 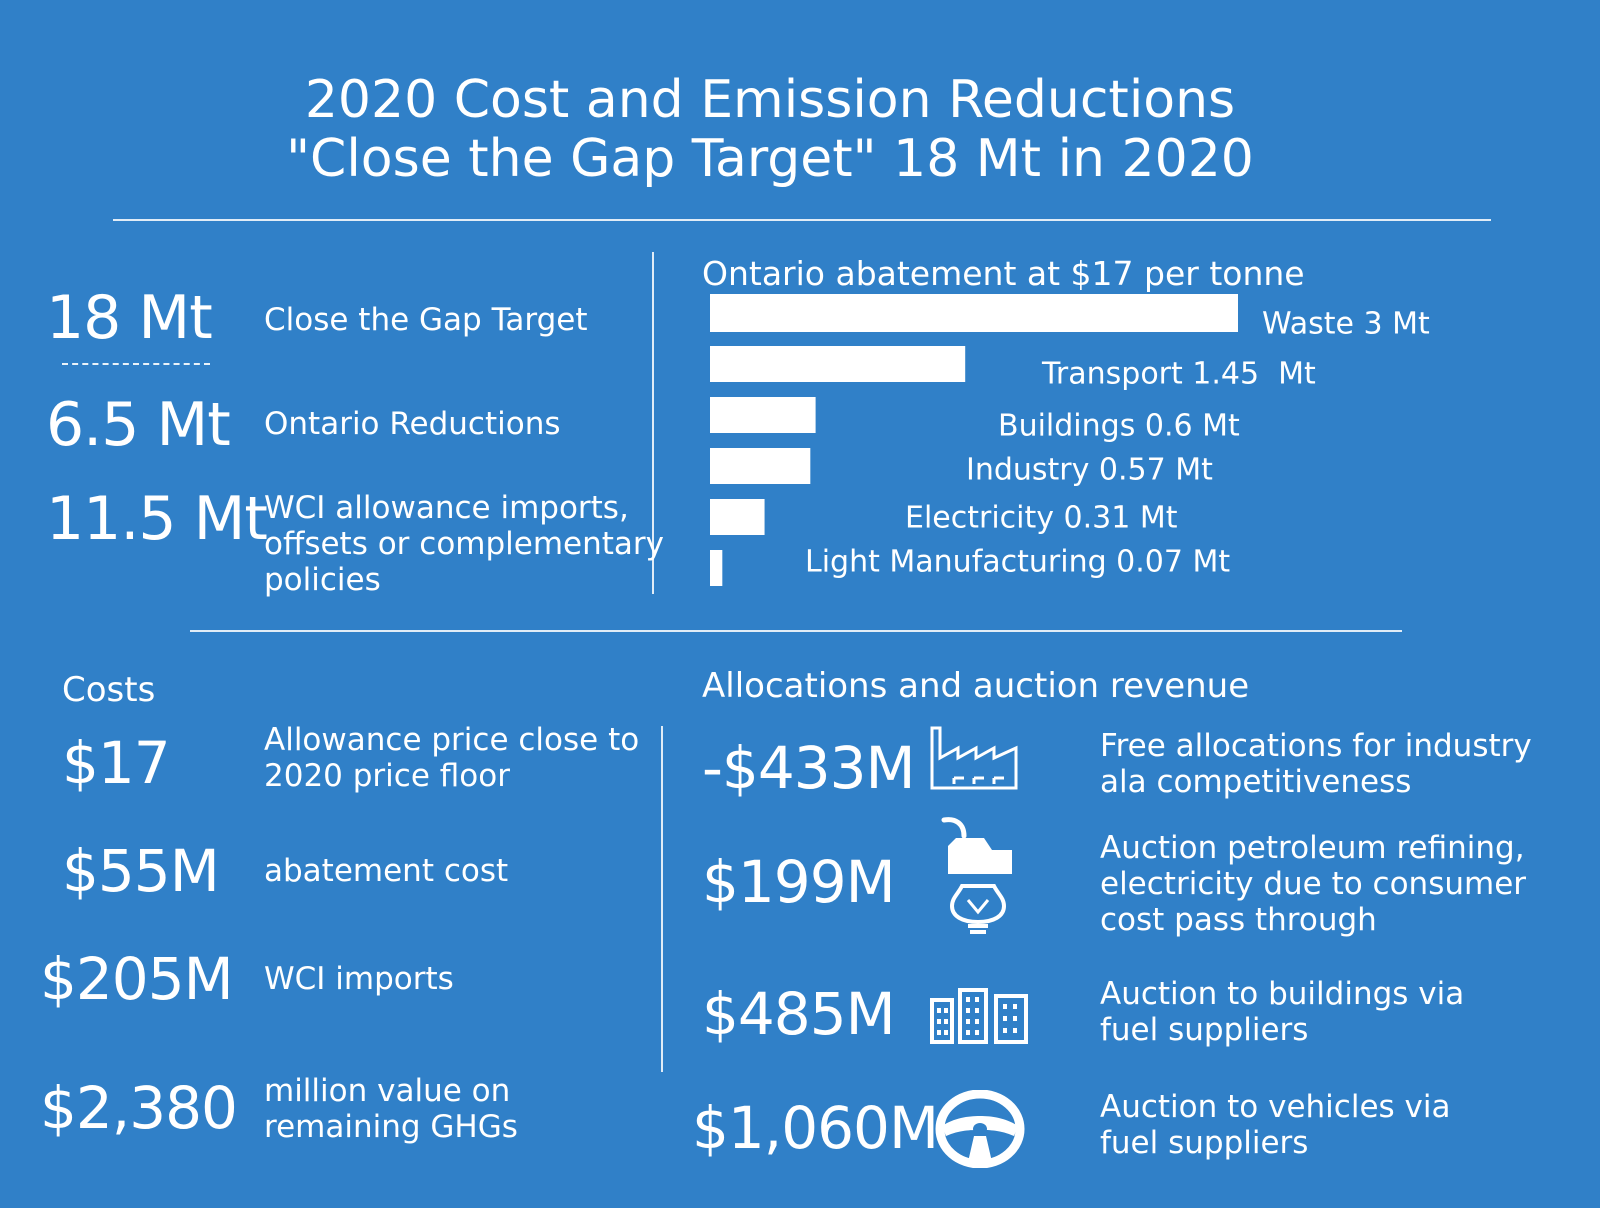 I want to click on chart-title: Ontario abatement at $17 per tonne, so click(x=1003, y=273).